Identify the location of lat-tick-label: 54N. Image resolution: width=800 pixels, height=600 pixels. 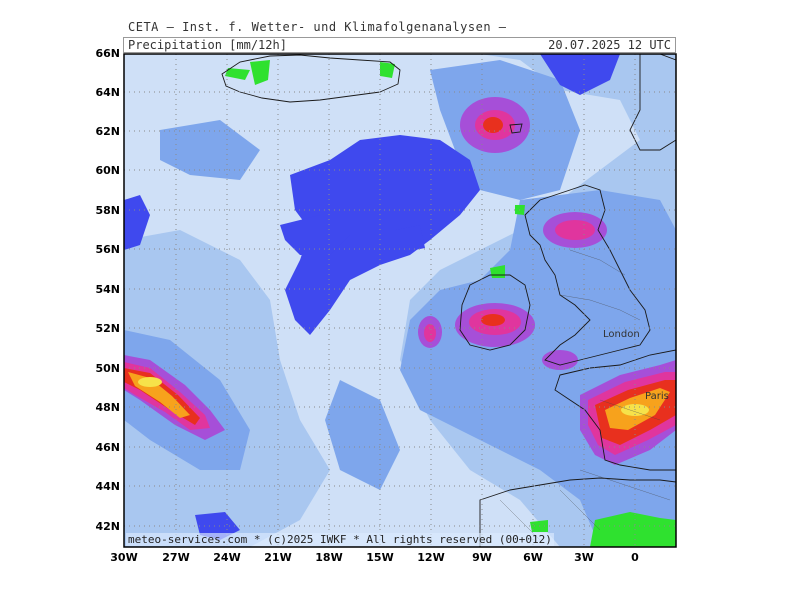
(107, 289).